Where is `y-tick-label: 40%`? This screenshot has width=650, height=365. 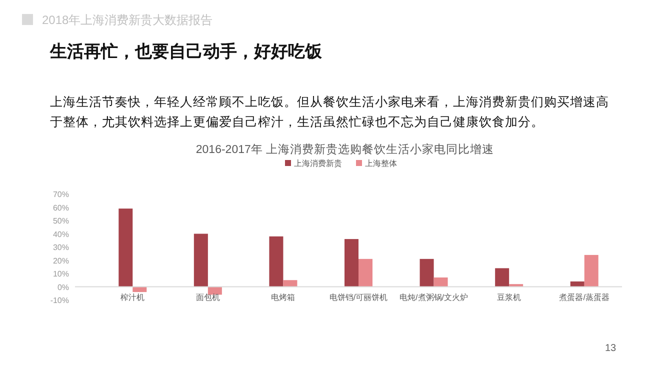 y-tick-label: 40% is located at coordinates (60, 234).